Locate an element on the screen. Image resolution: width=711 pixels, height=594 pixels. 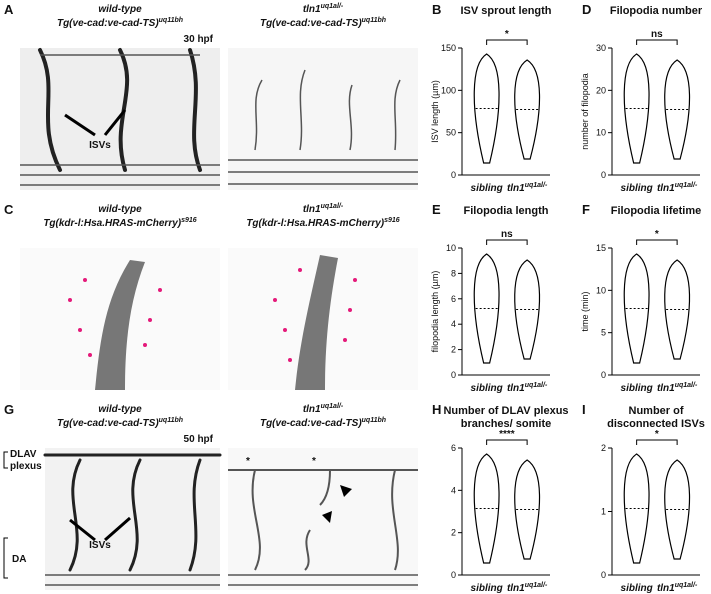
y-tick-label: 5 is located at coordinates (603, 333).